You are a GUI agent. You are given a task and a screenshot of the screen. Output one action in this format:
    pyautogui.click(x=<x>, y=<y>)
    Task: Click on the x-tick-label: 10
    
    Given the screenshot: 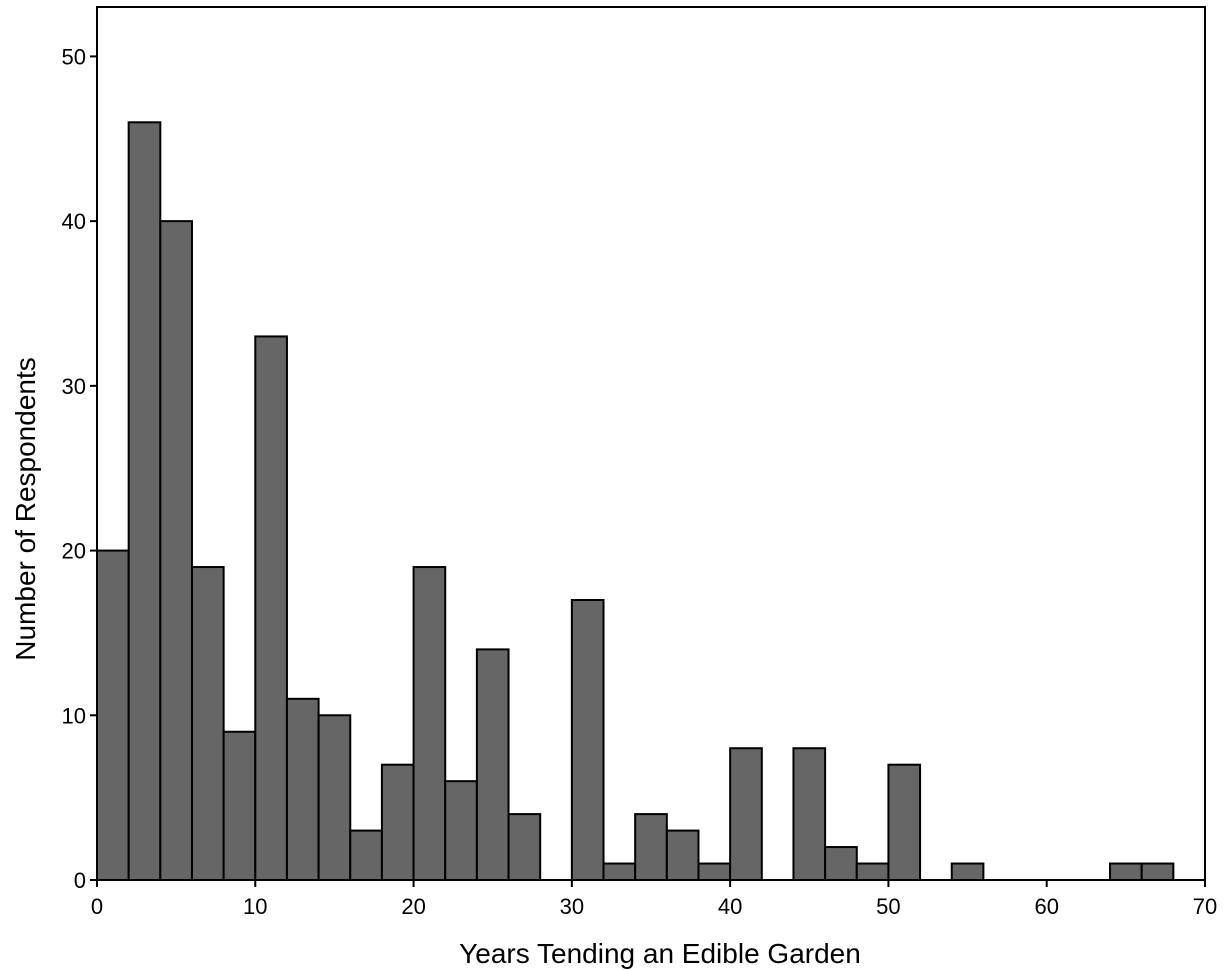 What is the action you would take?
    pyautogui.click(x=255, y=906)
    